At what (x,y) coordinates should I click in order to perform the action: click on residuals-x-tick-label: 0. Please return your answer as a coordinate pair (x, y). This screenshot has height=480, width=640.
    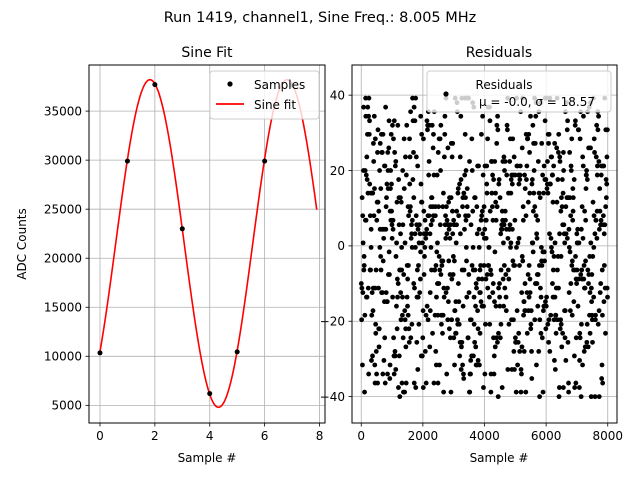
    Looking at the image, I should click on (361, 436).